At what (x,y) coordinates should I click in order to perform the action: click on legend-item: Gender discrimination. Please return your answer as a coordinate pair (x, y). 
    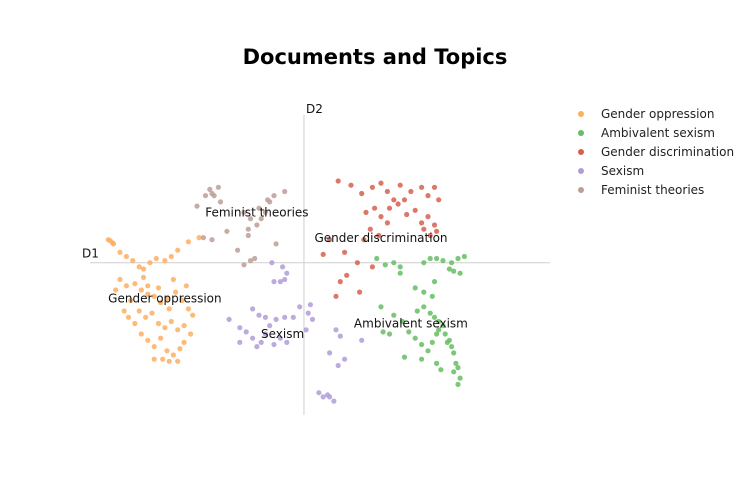
    Looking at the image, I should click on (656, 152).